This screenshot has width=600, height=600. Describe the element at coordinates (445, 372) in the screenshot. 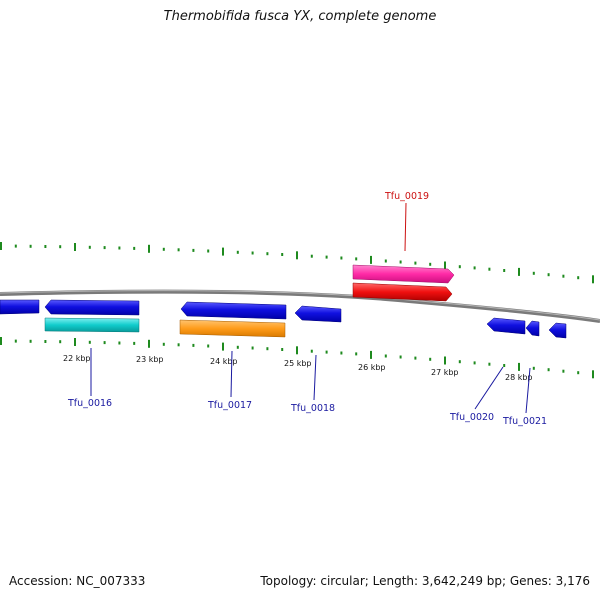

I see `scale-label-27kbp: 27 kbp` at that location.